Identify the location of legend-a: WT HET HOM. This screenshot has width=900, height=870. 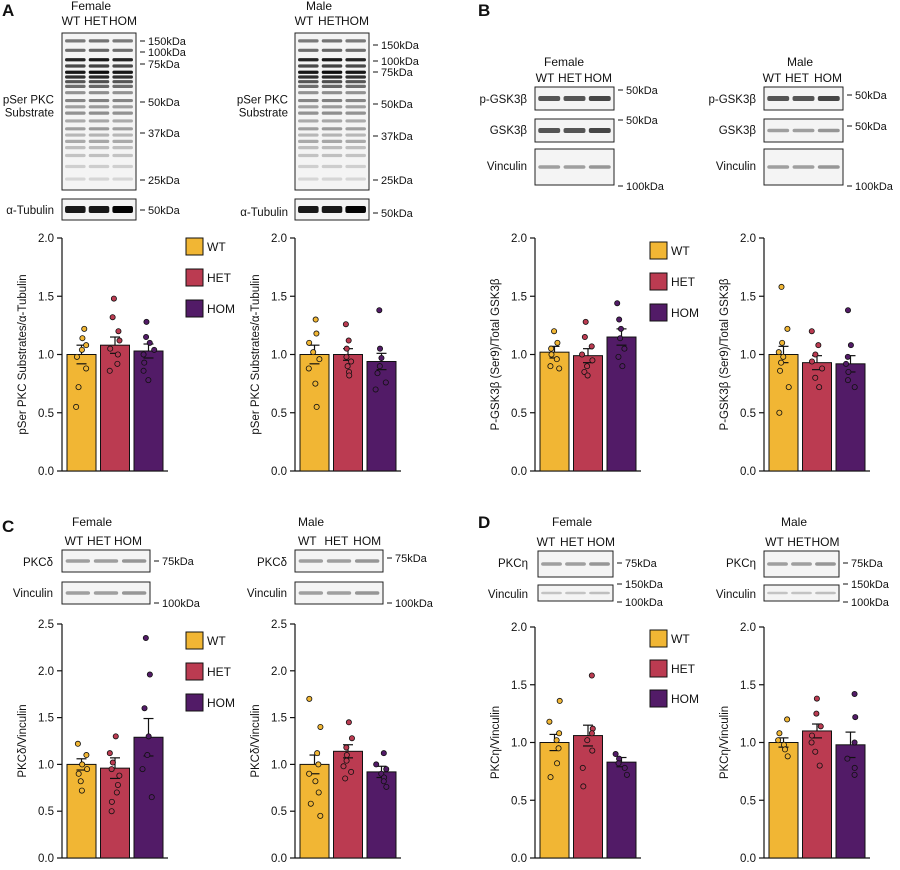
(210, 277).